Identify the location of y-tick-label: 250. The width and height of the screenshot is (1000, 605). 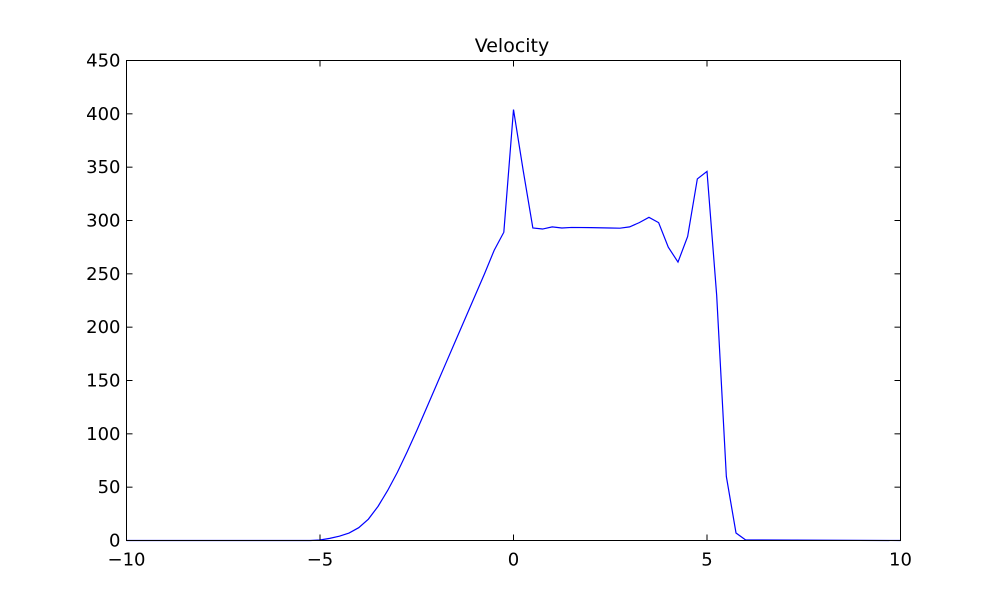
(103, 274).